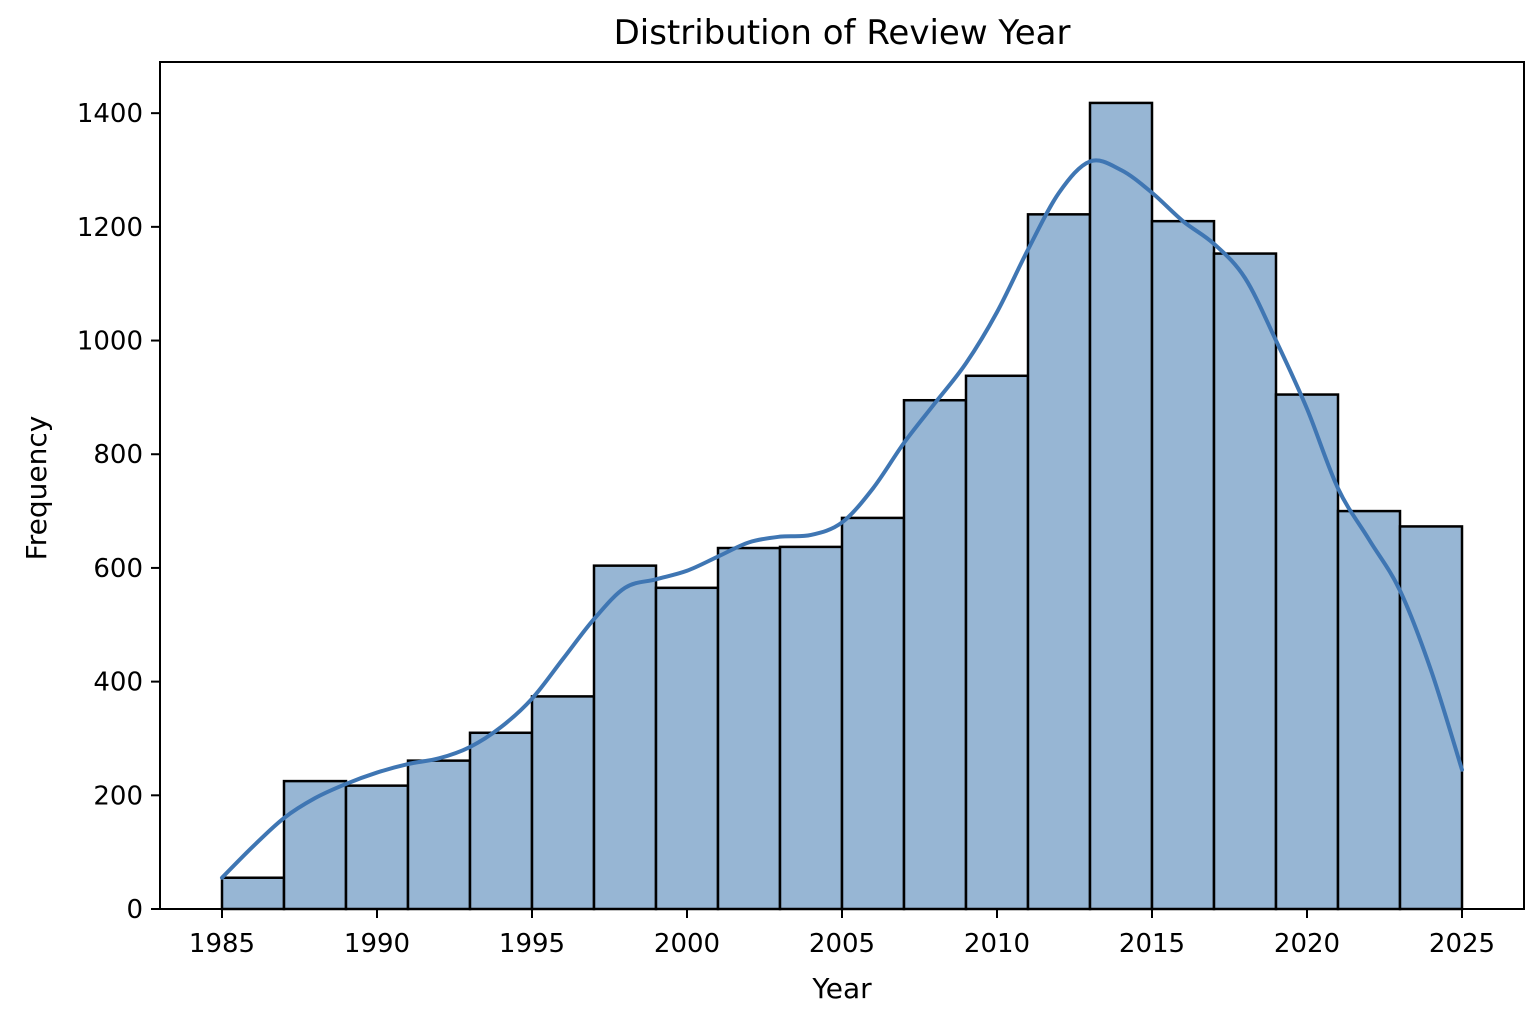 This screenshot has width=1540, height=1024. I want to click on y-tick-label: 1400, so click(110, 114).